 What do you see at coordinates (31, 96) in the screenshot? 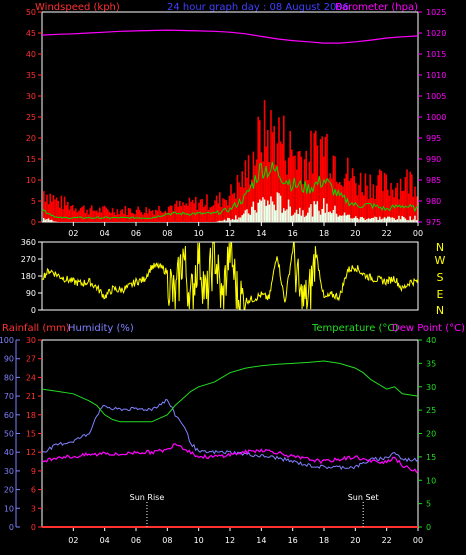
I see `left-tick-label: 30` at bounding box center [31, 96].